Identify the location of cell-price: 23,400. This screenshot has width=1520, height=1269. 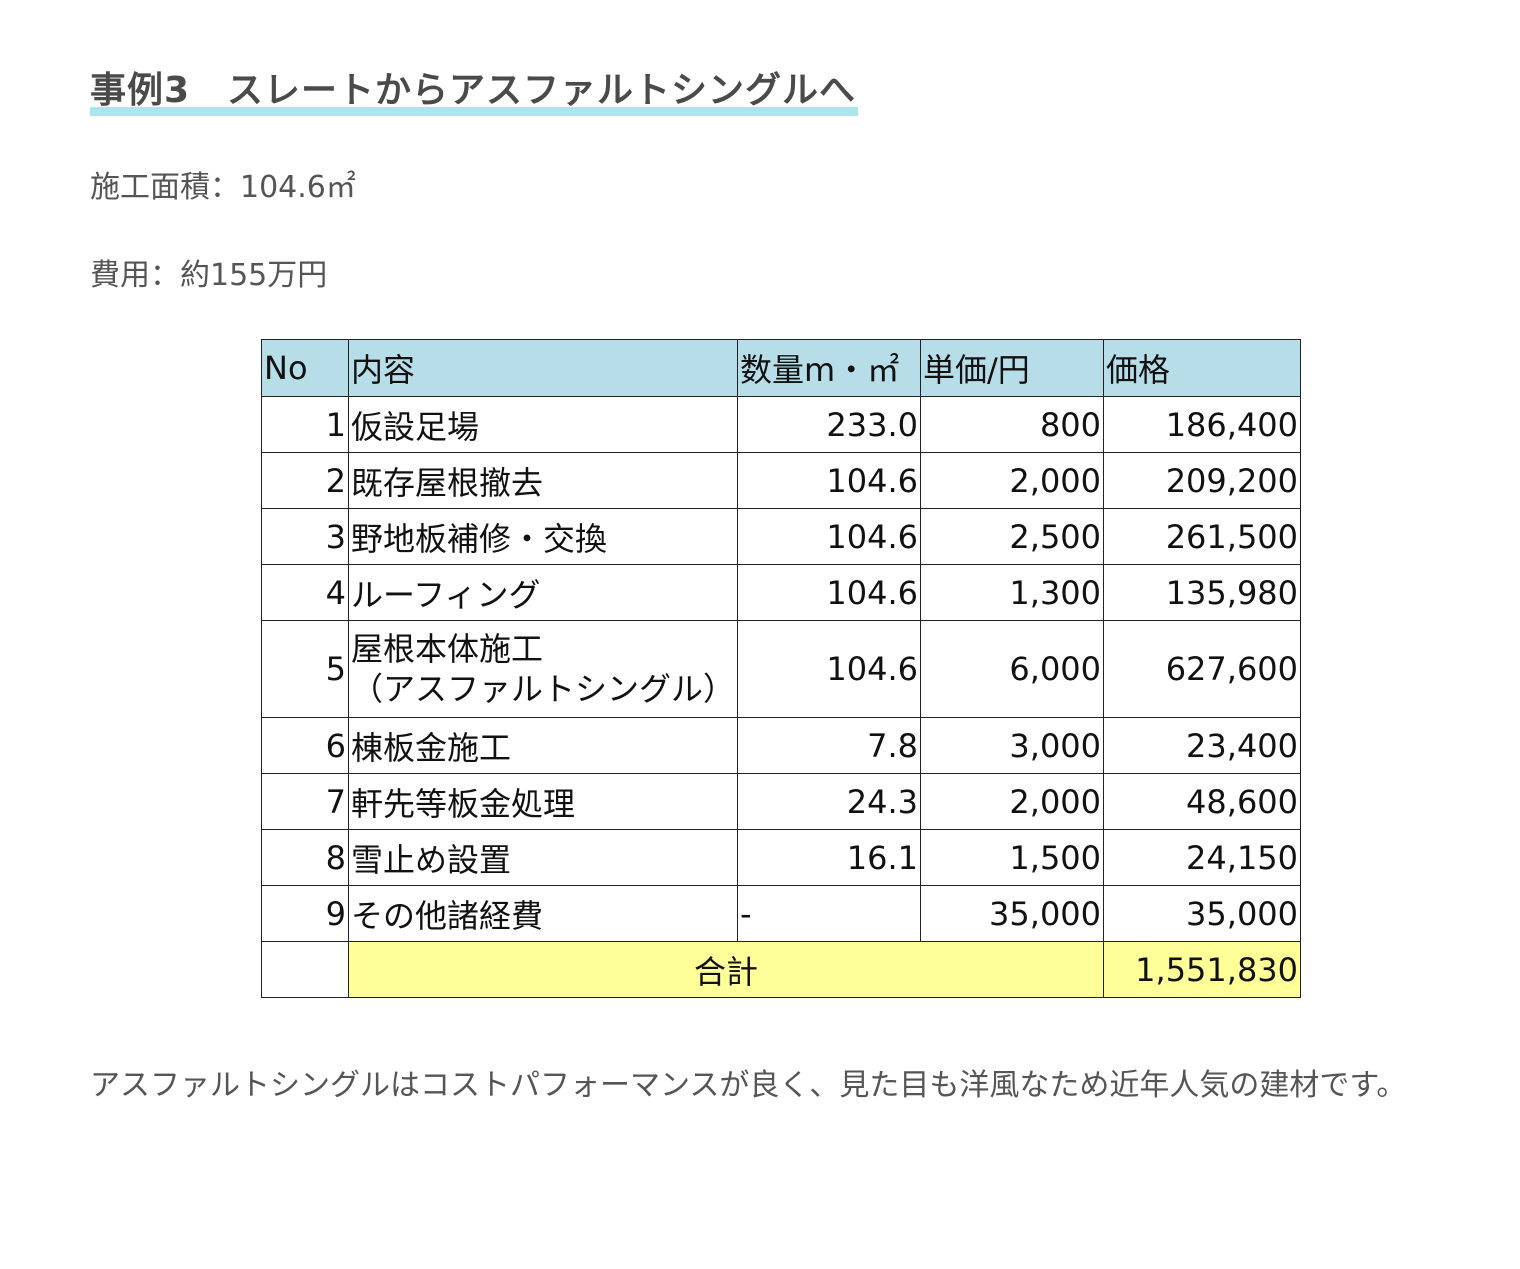
(1202, 745).